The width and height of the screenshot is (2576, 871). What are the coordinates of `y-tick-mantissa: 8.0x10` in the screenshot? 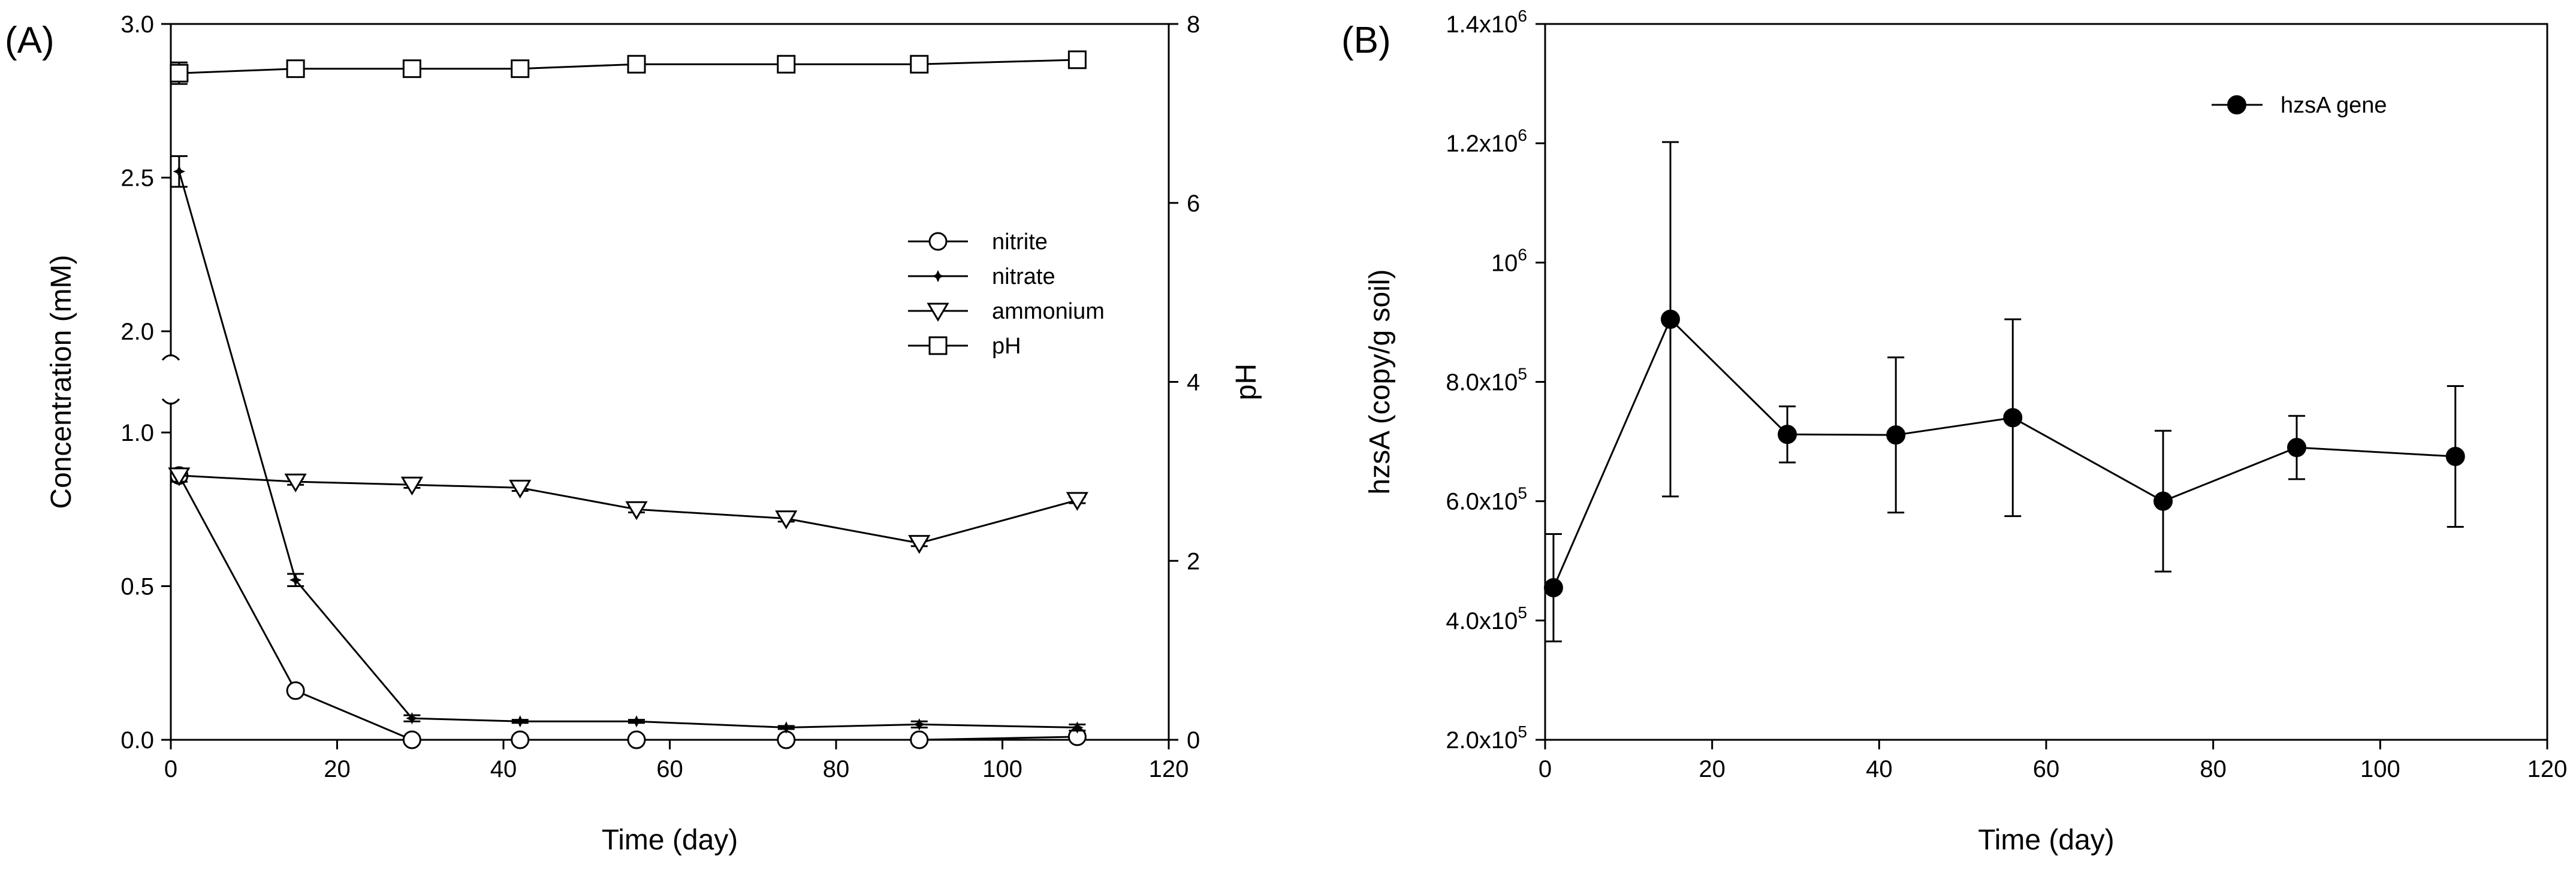 It's located at (1482, 383).